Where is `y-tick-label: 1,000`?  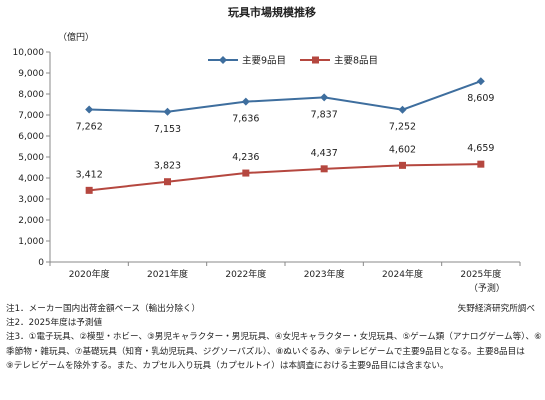 y-tick-label: 1,000 is located at coordinates (31, 242).